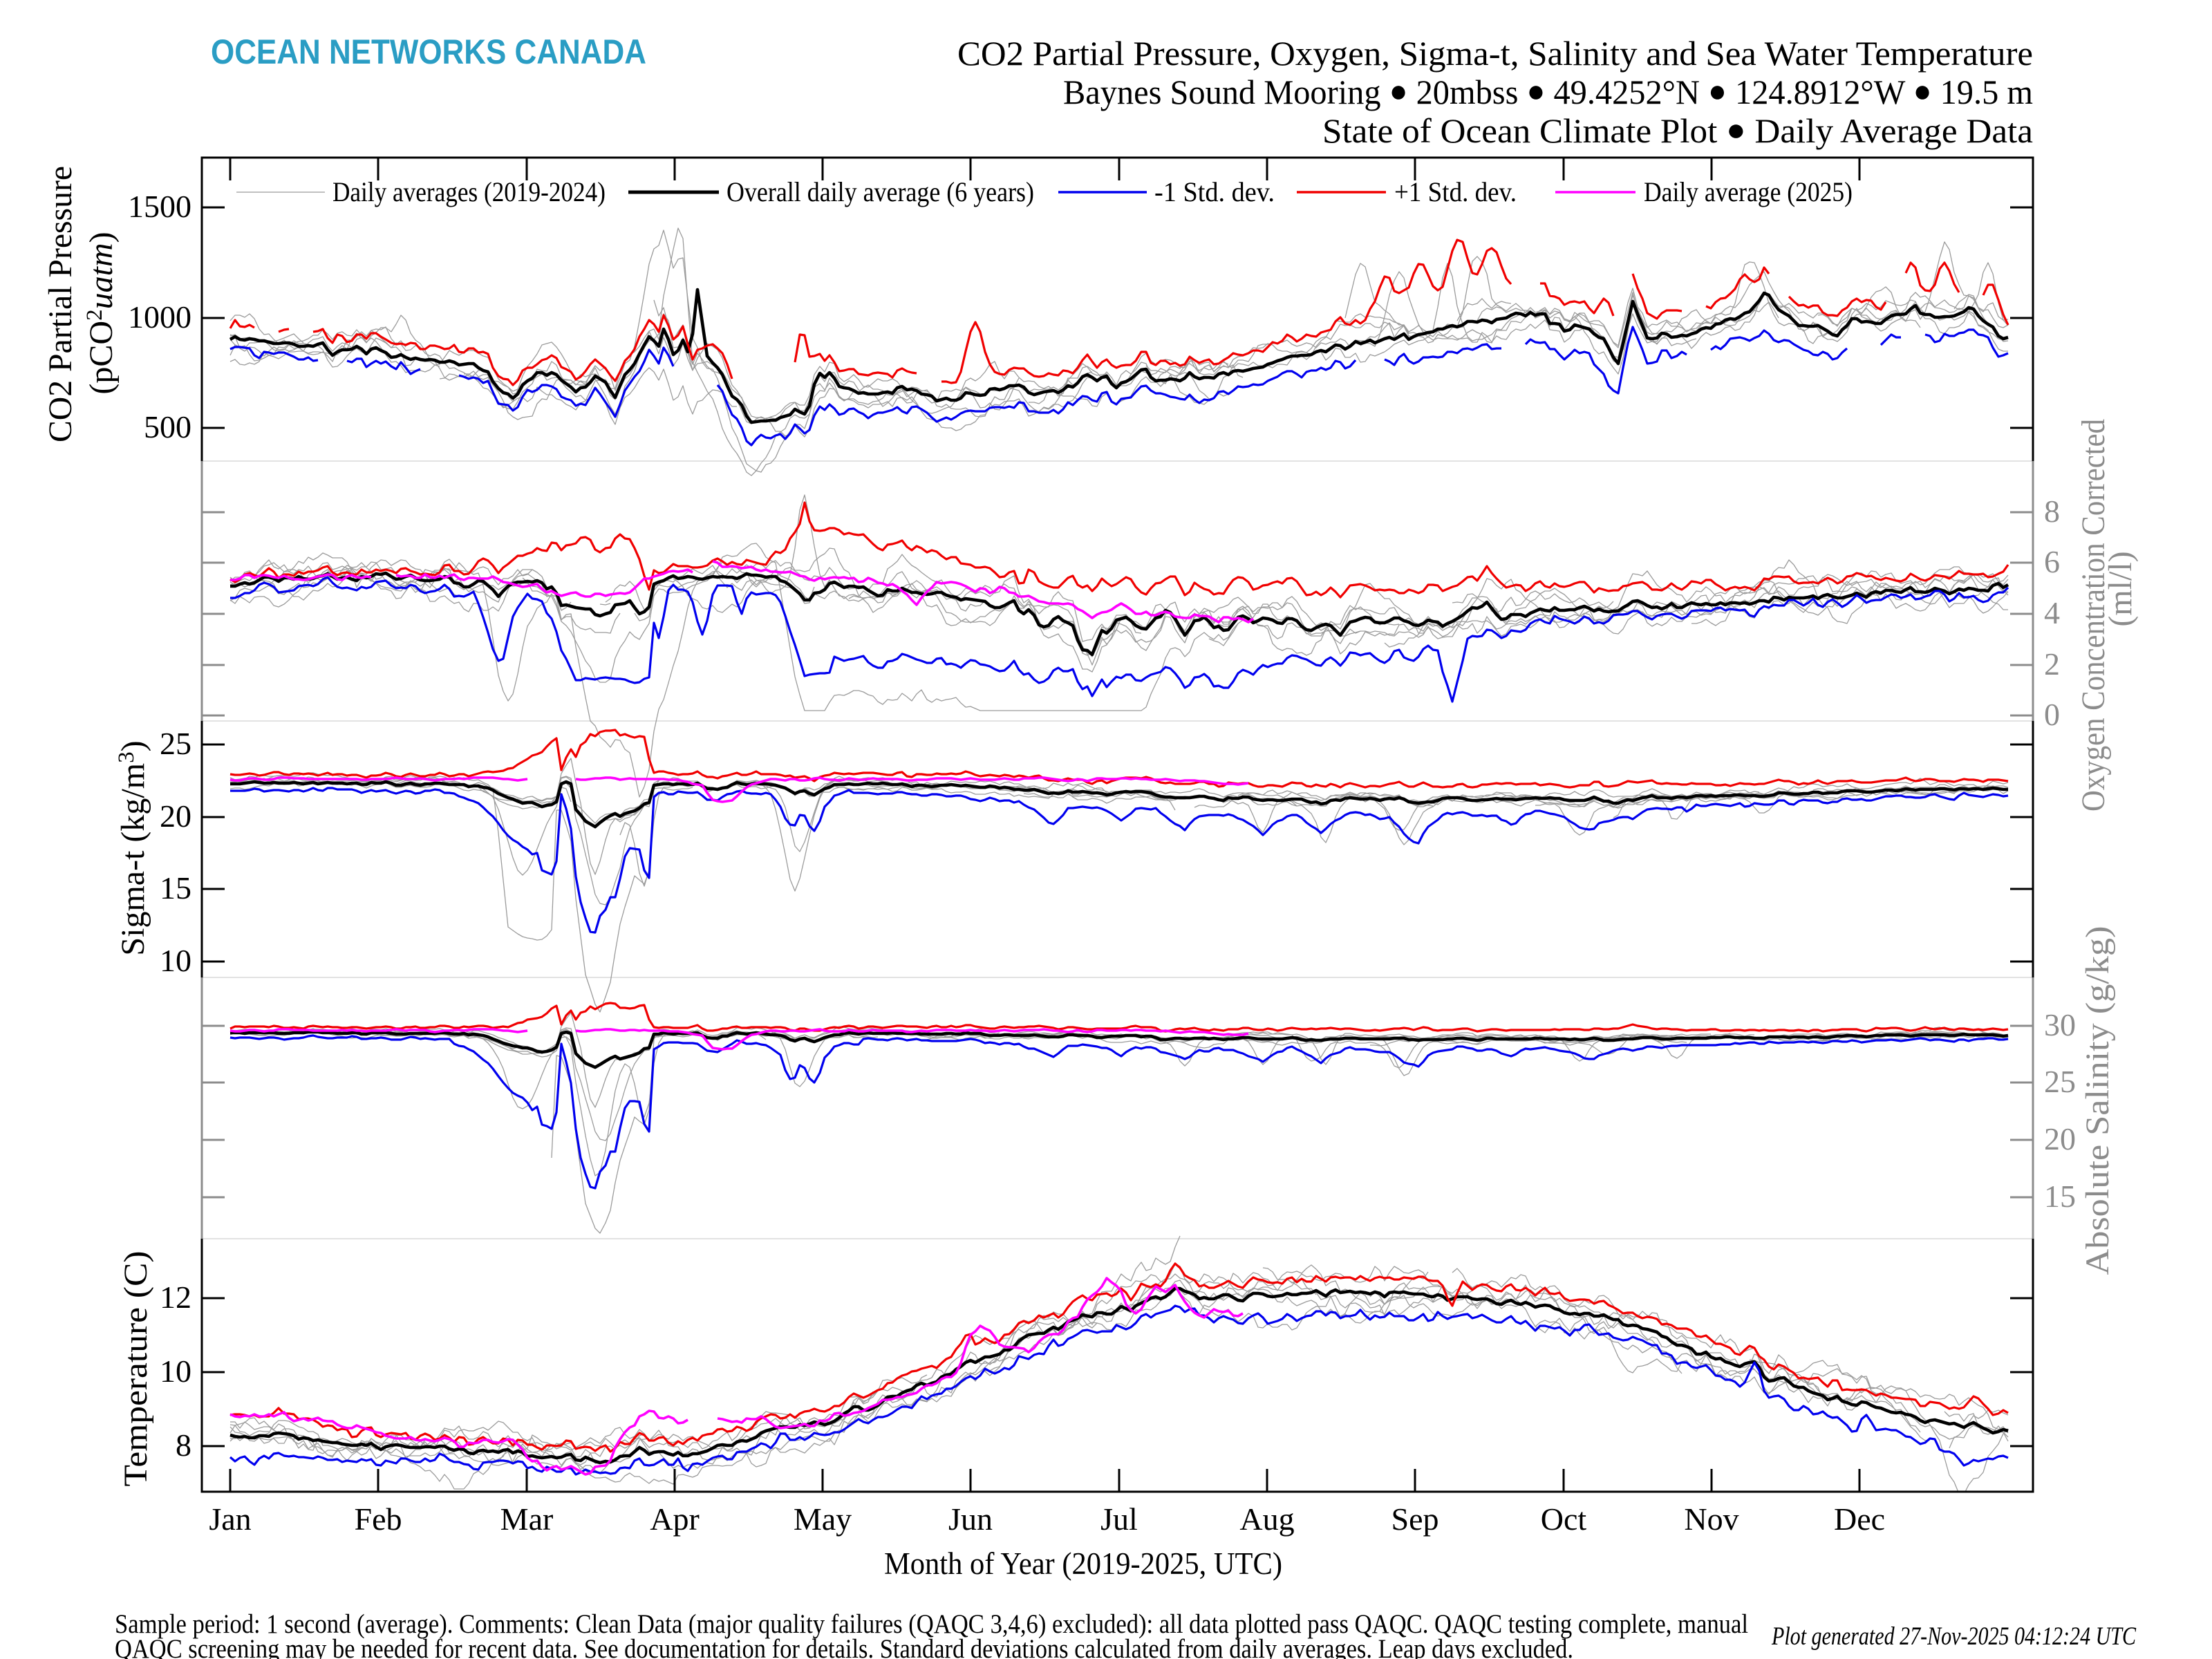 The height and width of the screenshot is (1659, 2212). Describe the element at coordinates (2093, 615) in the screenshot. I see `svg-text: Oxygen Concentration Corrected` at that location.